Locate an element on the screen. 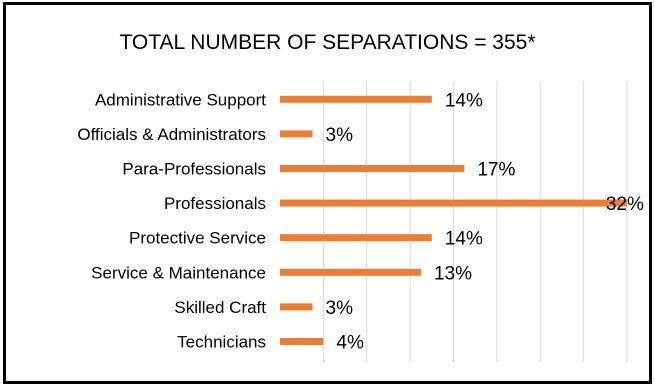 This screenshot has width=655, height=386. value-label: 17% is located at coordinates (496, 170).